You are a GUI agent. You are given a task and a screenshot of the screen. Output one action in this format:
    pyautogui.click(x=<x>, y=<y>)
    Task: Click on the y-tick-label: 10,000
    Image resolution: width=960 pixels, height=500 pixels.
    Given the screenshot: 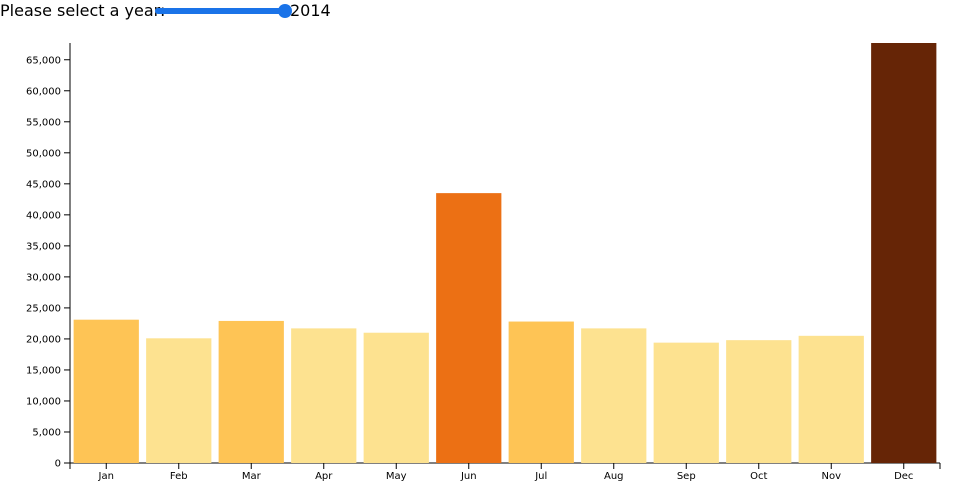 What is the action you would take?
    pyautogui.click(x=43, y=401)
    